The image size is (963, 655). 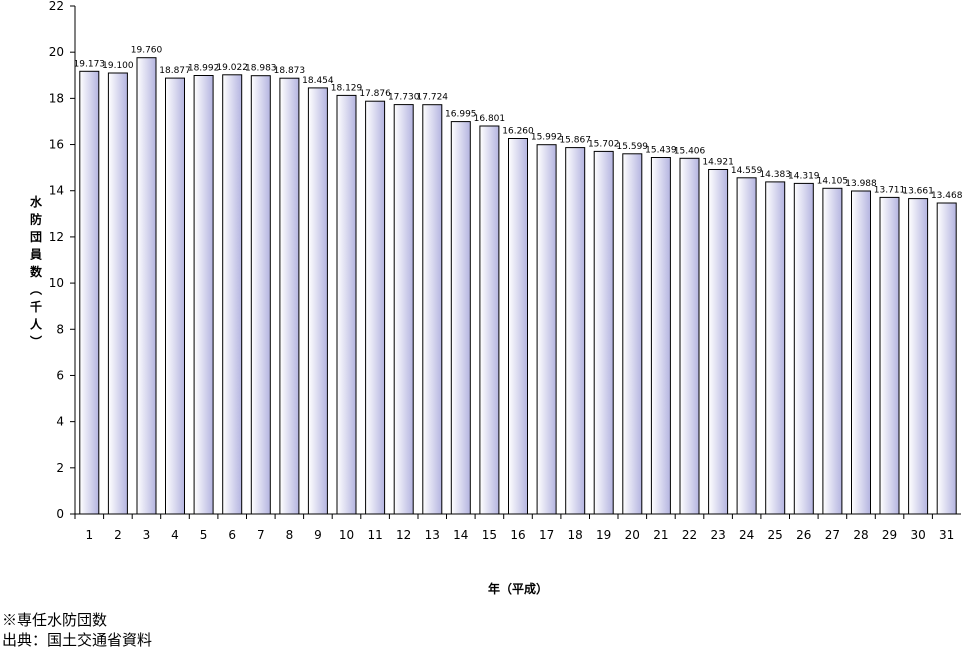 What do you see at coordinates (261, 535) in the screenshot?
I see `x-tick-label: 7` at bounding box center [261, 535].